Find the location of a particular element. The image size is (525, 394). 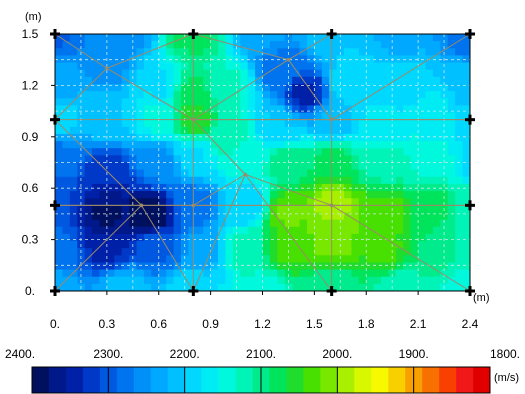

colorbar-tick-label: 2100. is located at coordinates (261, 354).